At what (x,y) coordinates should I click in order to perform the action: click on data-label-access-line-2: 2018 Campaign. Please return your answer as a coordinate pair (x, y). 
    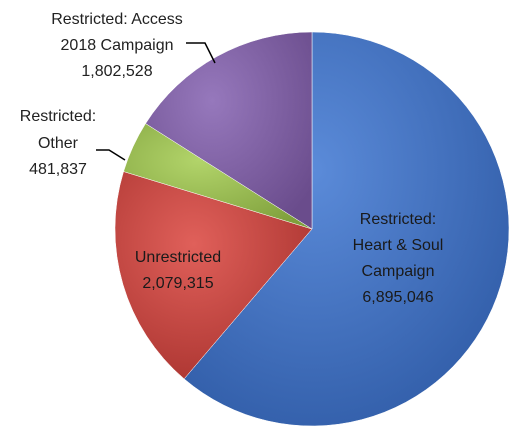
    Looking at the image, I should click on (117, 45).